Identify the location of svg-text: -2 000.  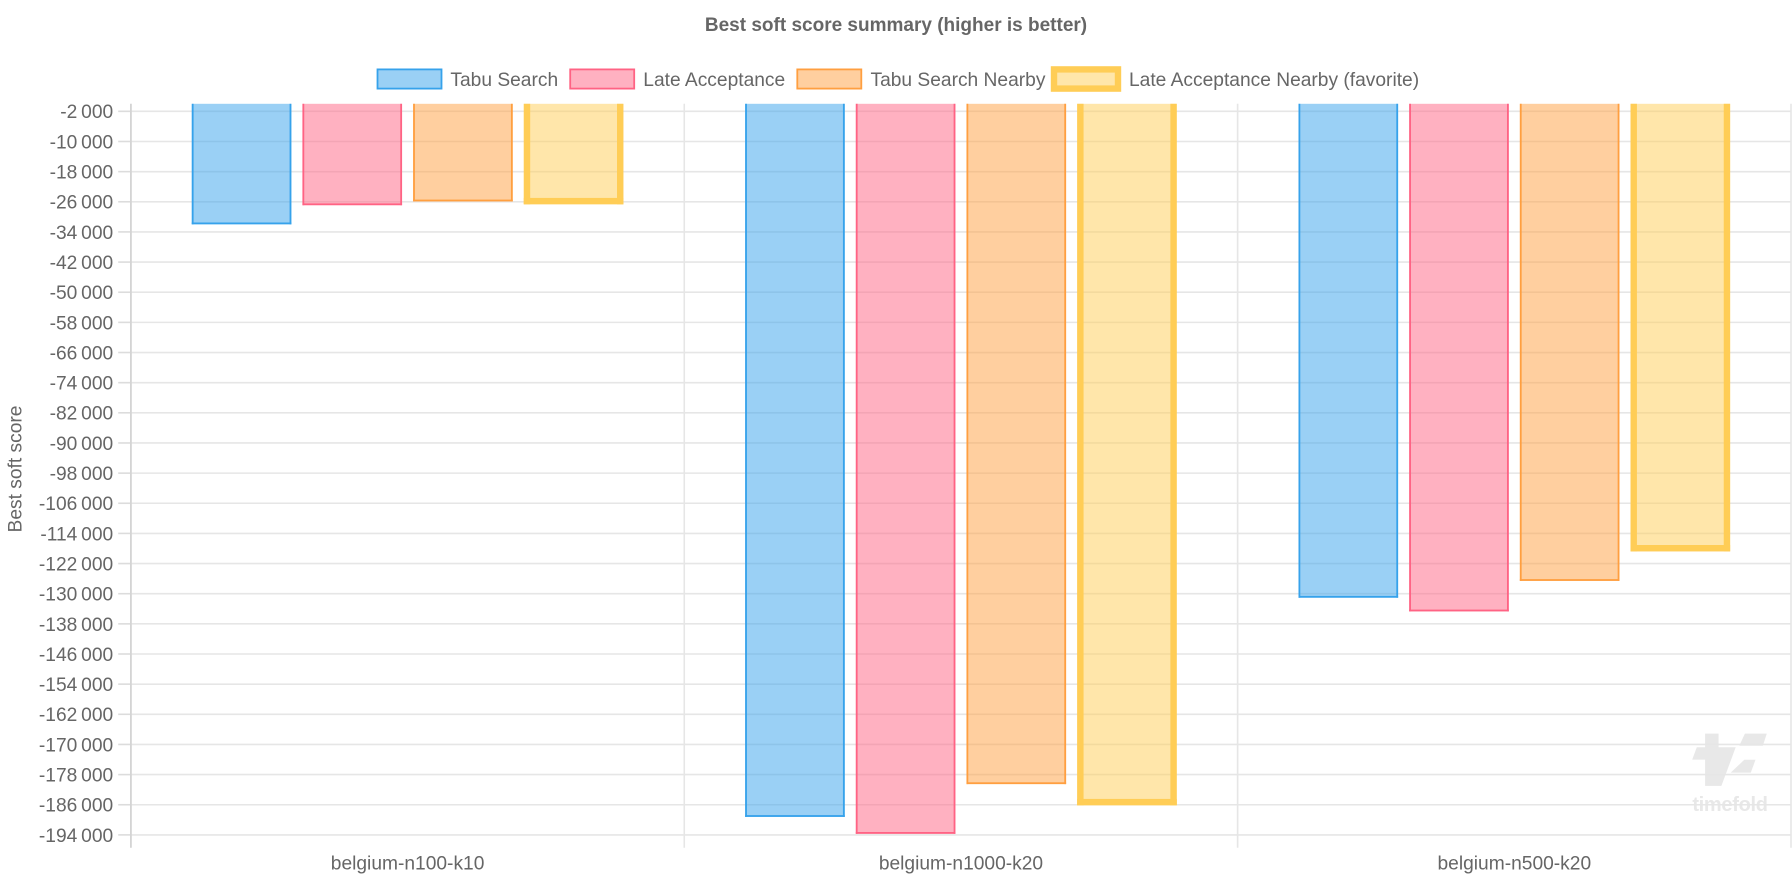
(86, 112).